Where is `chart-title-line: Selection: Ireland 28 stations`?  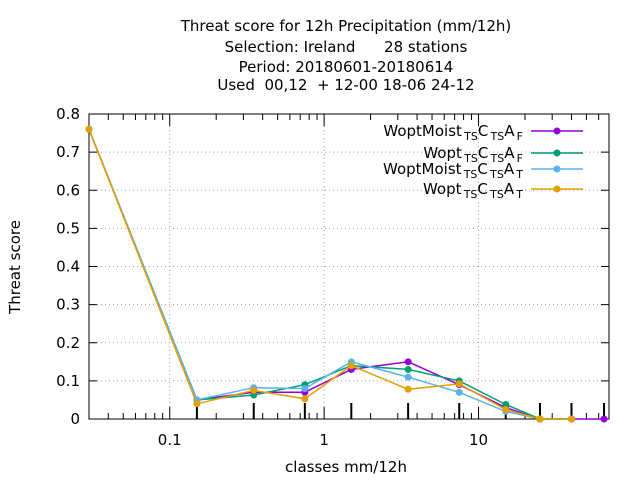
chart-title-line: Selection: Ireland 28 stations is located at coordinates (346, 47).